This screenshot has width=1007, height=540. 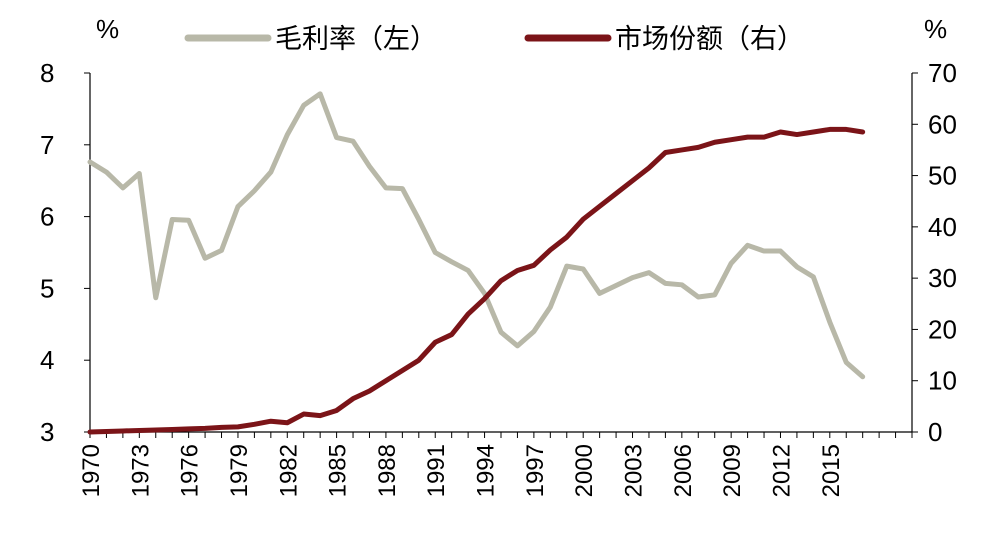 I want to click on x-tick-label: 1973, so click(x=140, y=470).